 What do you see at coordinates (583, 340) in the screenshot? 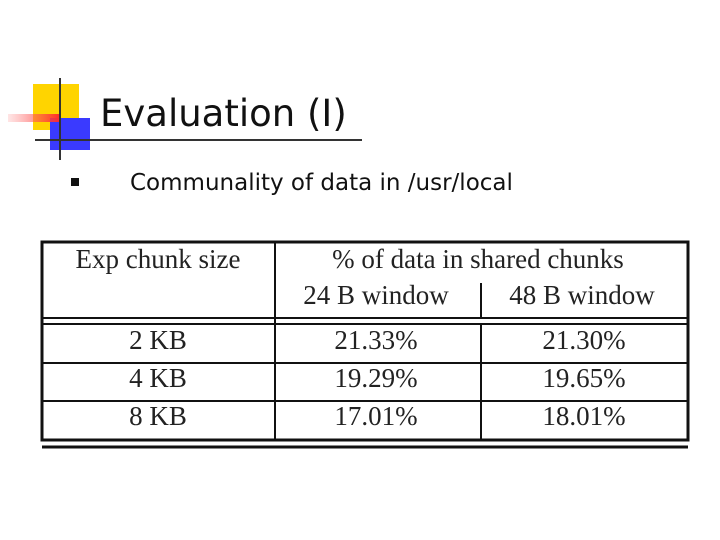
I see `cell: 21.30%` at bounding box center [583, 340].